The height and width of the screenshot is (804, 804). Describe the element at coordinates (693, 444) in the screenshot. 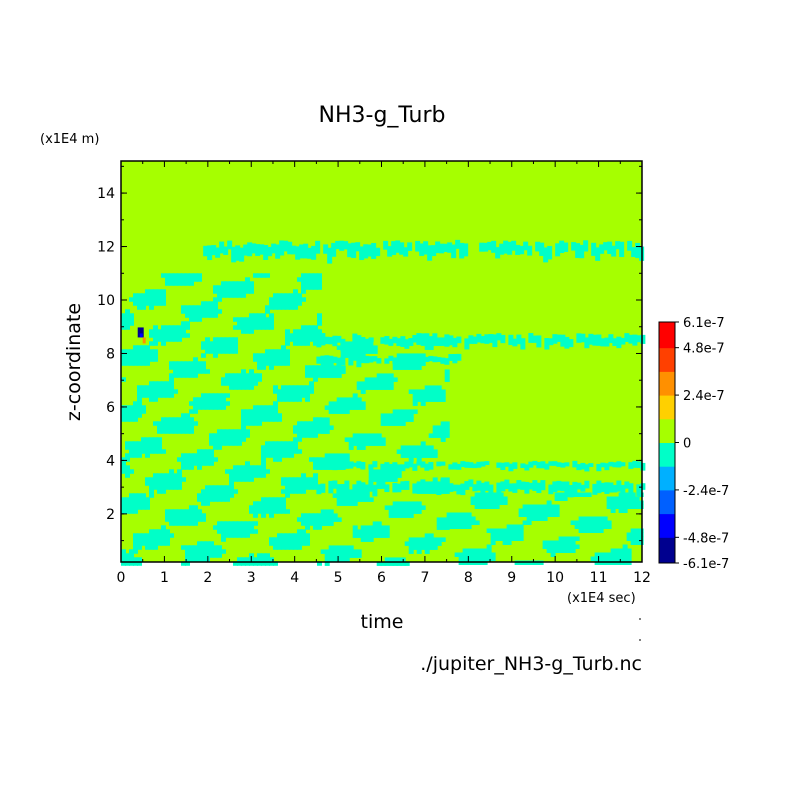

I see `colorbar: 6.1e-74.8e-72.4e-70-2.4e-7-4.8e-7-6.1e-7` at that location.